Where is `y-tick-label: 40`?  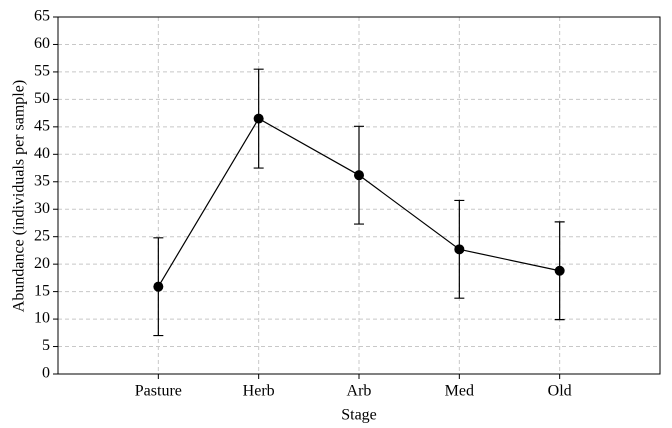 y-tick-label: 40 is located at coordinates (42, 153).